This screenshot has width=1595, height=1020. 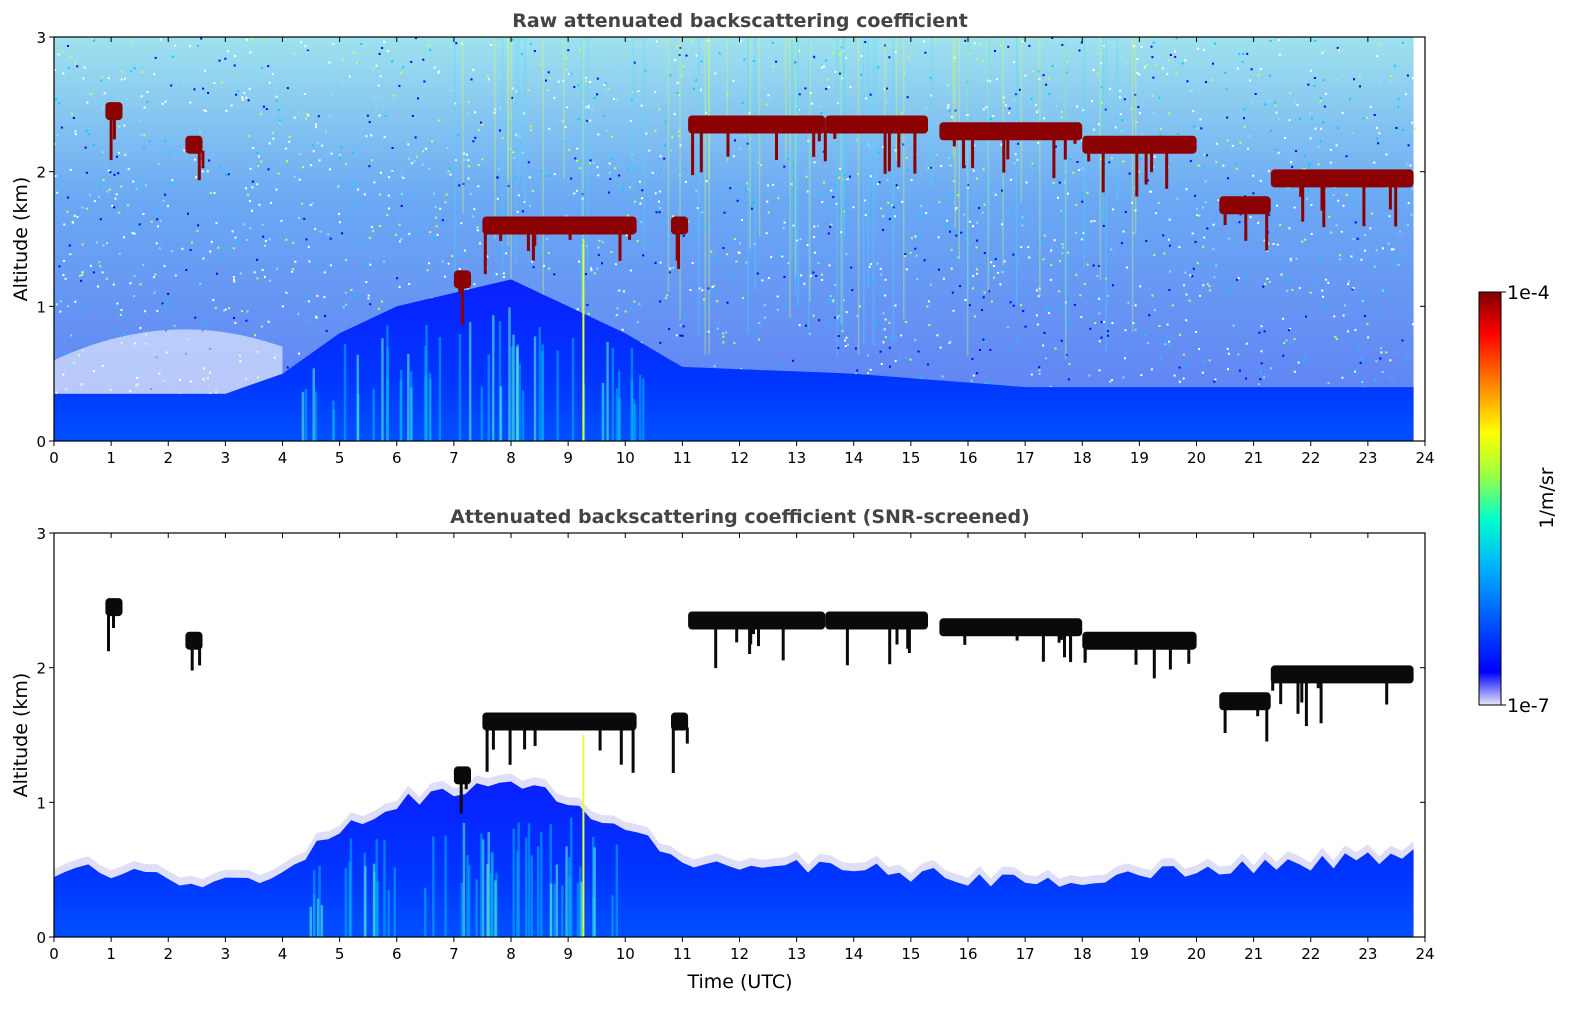 I want to click on signal-streak, so click(x=709, y=196).